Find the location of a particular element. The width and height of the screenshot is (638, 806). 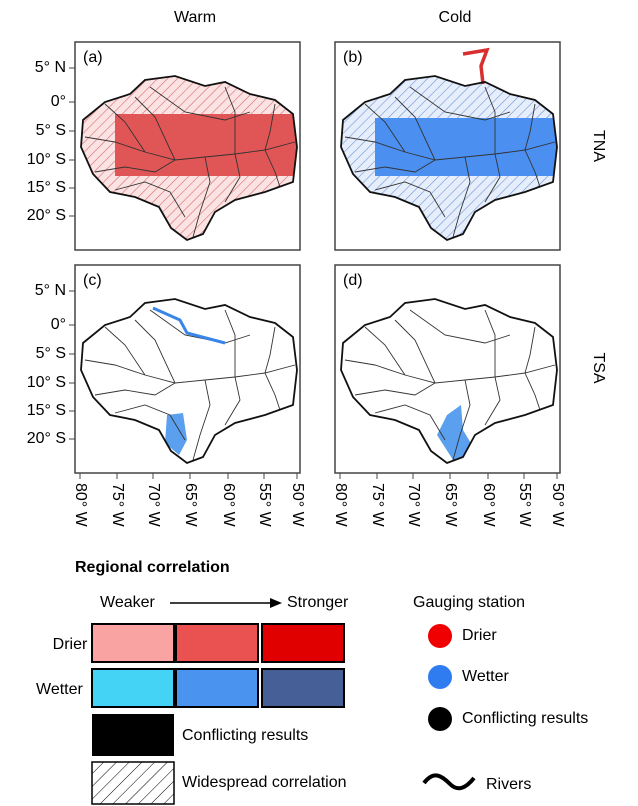

legend-station-drier: Drier is located at coordinates (479, 635).